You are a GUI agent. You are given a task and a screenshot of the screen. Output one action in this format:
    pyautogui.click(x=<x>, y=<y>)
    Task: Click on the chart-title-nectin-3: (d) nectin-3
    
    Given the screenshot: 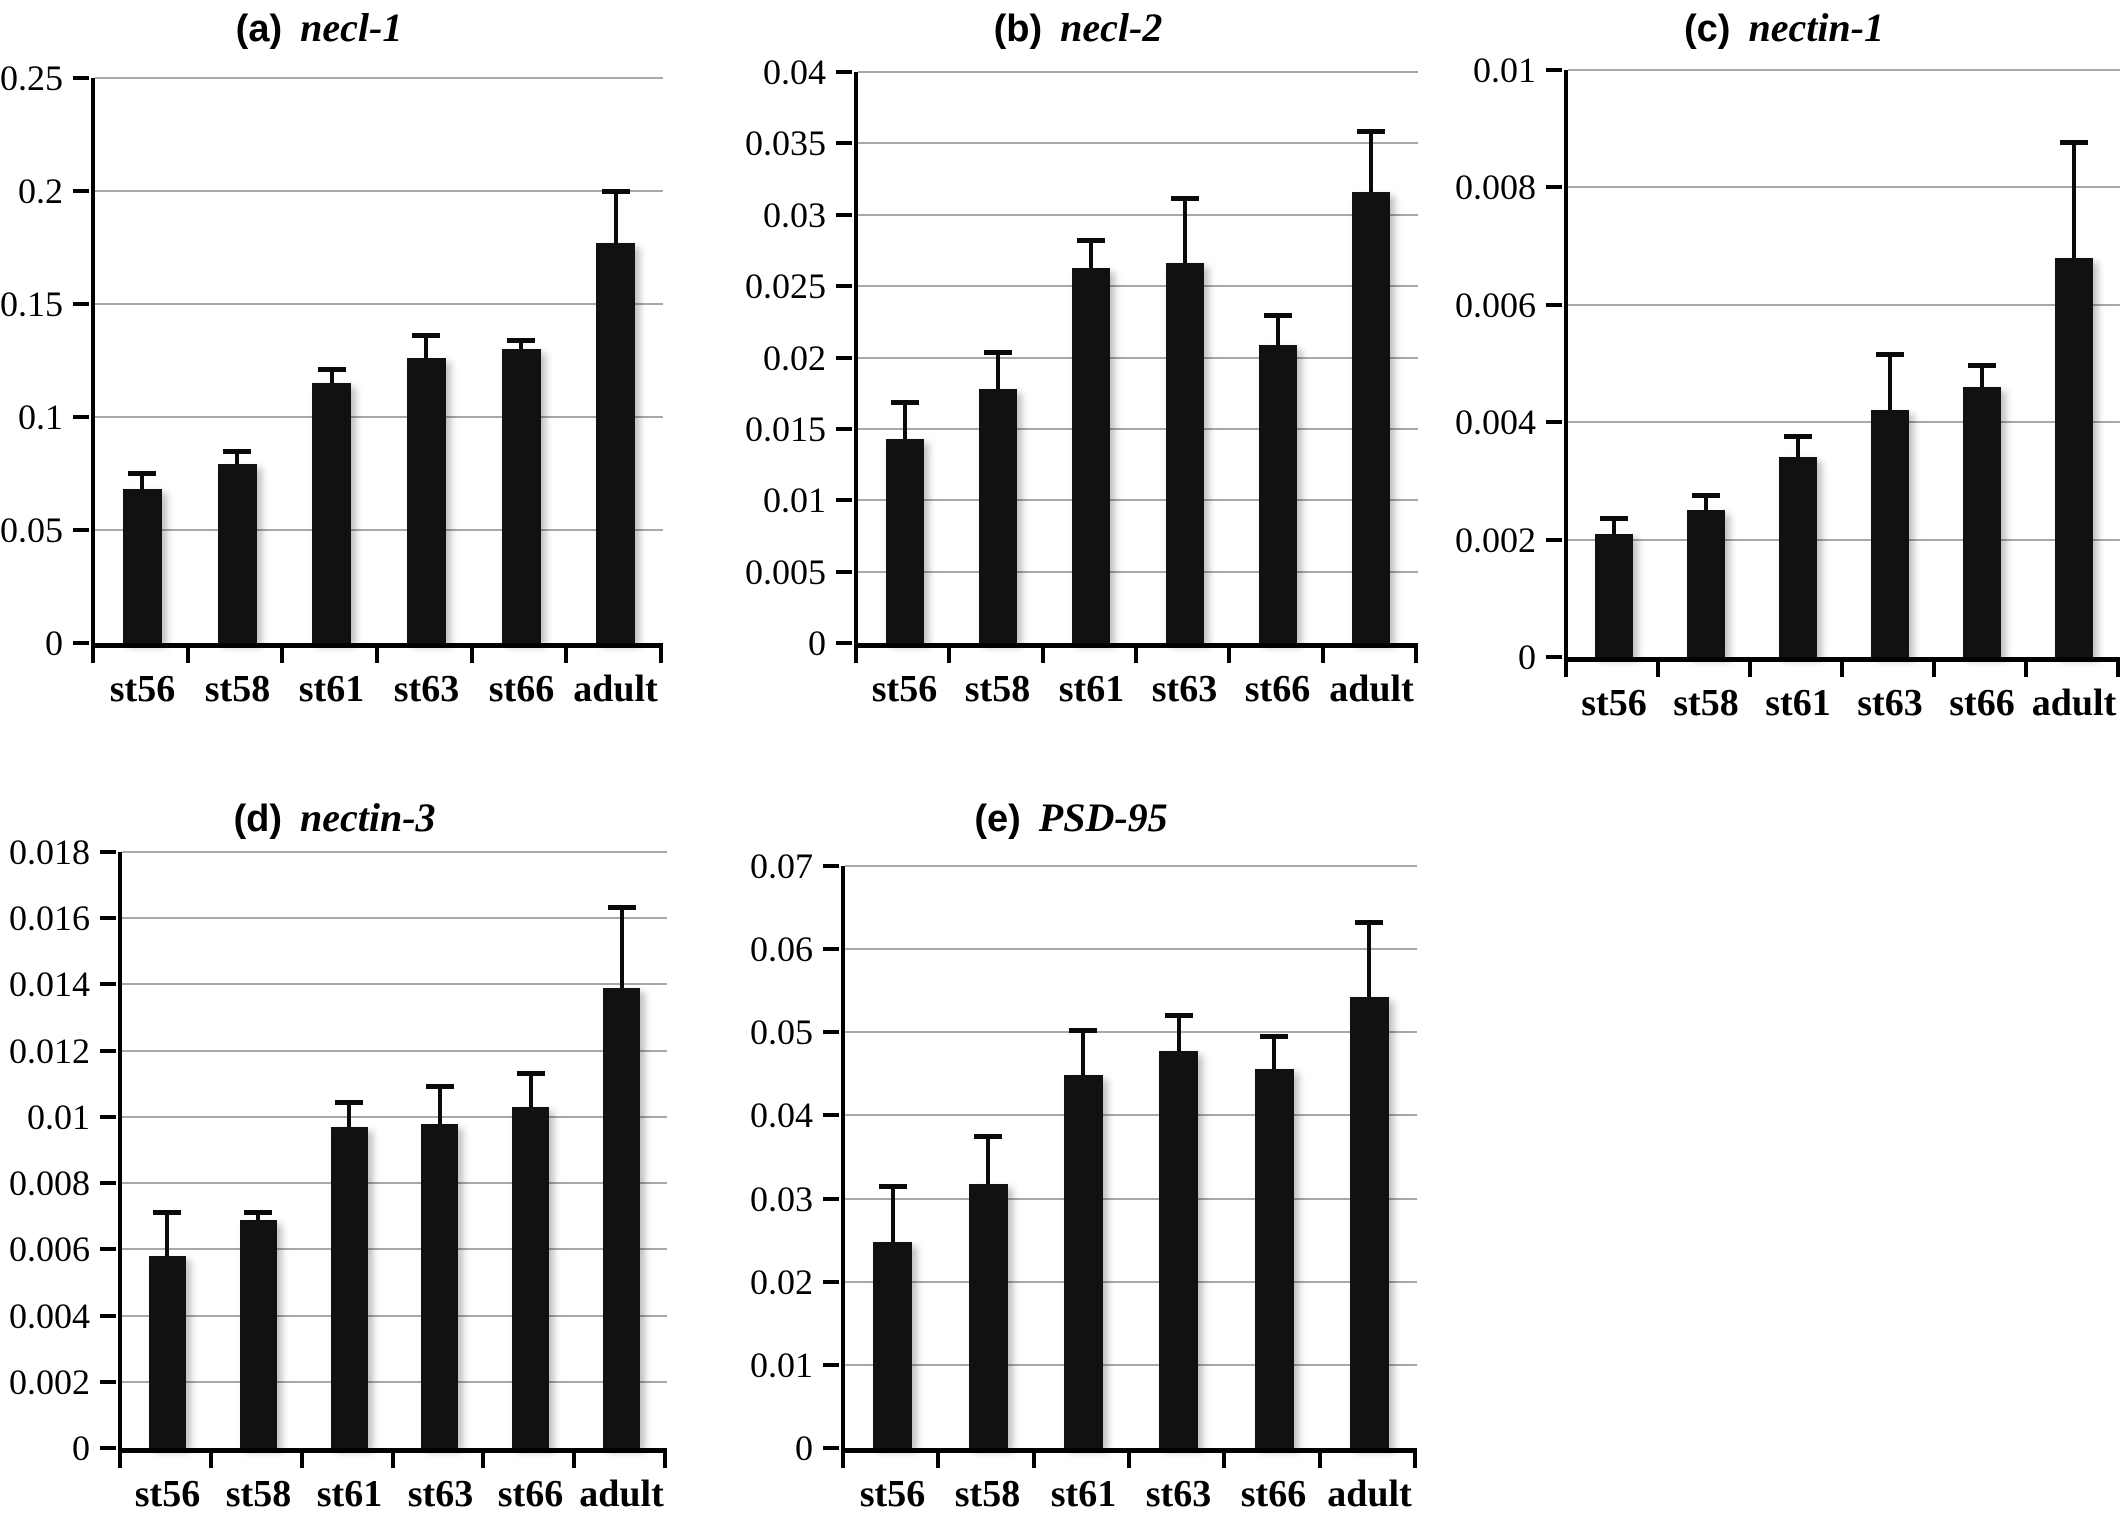 What is the action you would take?
    pyautogui.click(x=334, y=817)
    